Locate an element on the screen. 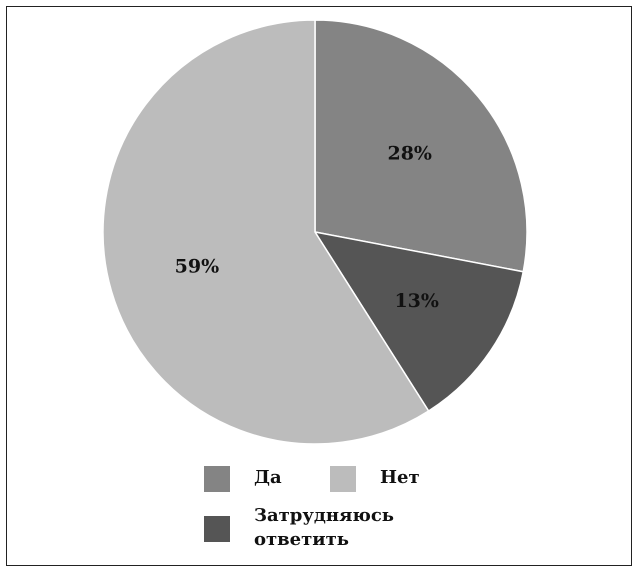  legend-item-da: Да is located at coordinates (243, 479).